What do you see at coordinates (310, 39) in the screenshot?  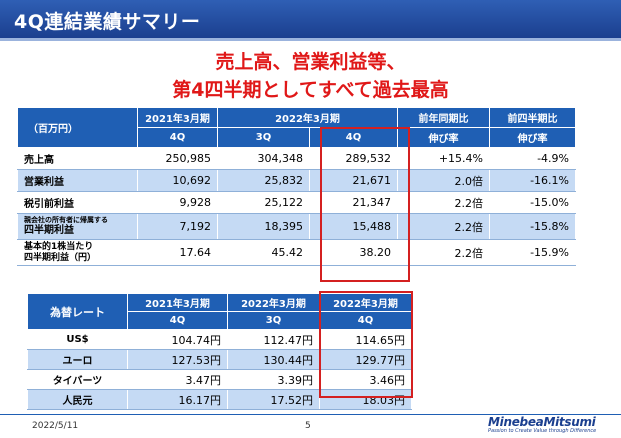 I see `title-underline` at bounding box center [310, 39].